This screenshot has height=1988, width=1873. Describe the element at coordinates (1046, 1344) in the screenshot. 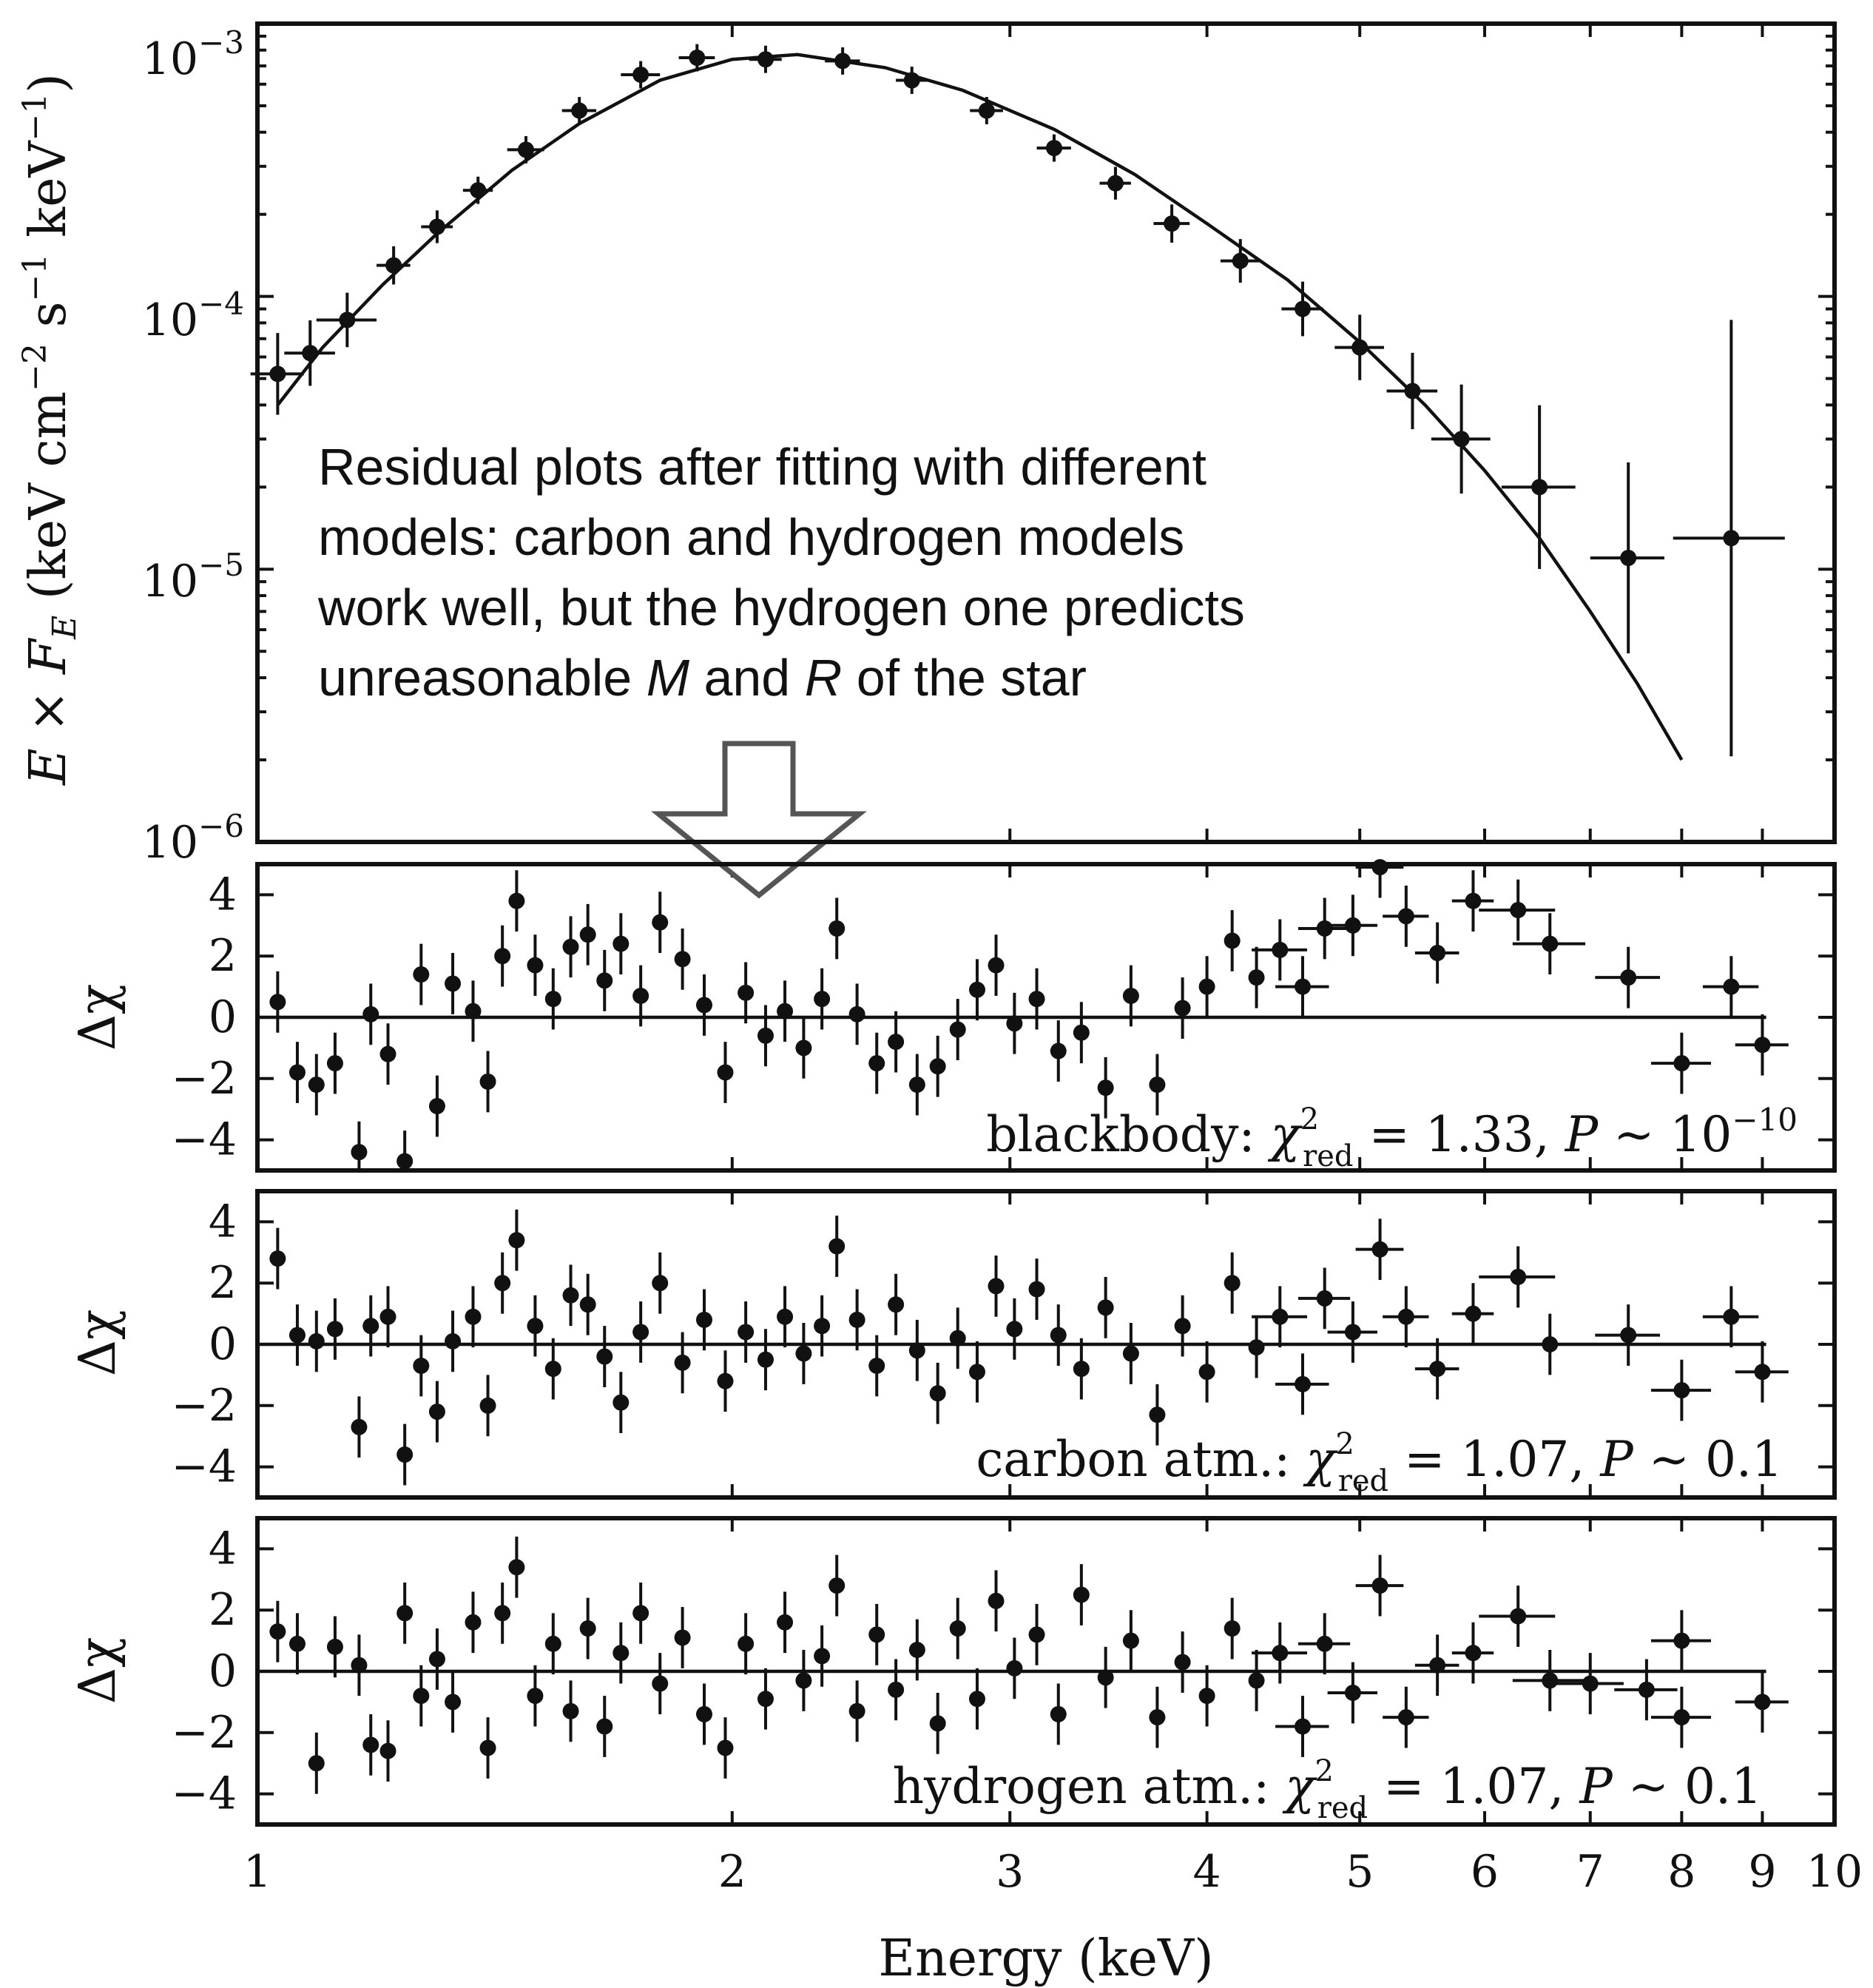

I see `carbon-panel-frame` at that location.